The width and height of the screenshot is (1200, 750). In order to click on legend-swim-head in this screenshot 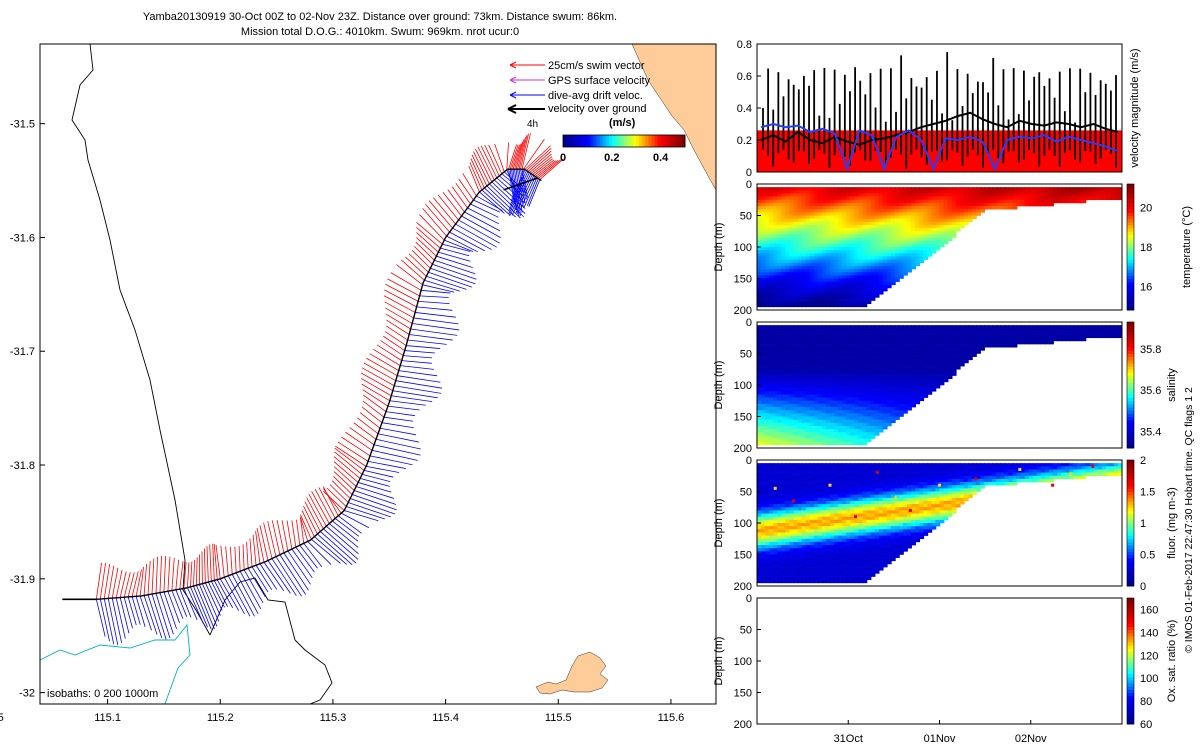, I will do `click(513, 65)`.